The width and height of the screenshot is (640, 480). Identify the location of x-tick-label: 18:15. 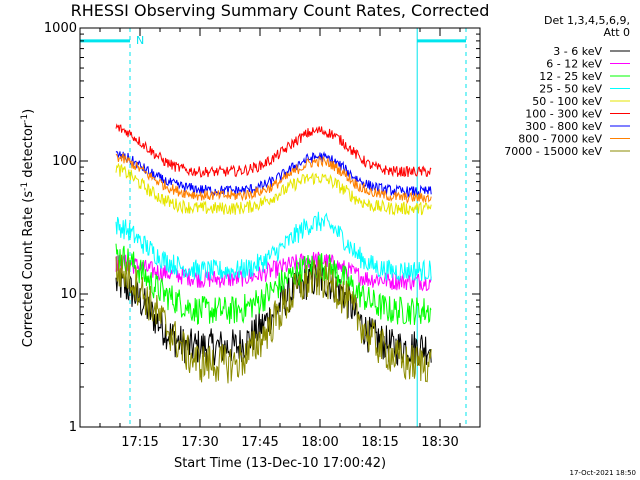
(379, 442).